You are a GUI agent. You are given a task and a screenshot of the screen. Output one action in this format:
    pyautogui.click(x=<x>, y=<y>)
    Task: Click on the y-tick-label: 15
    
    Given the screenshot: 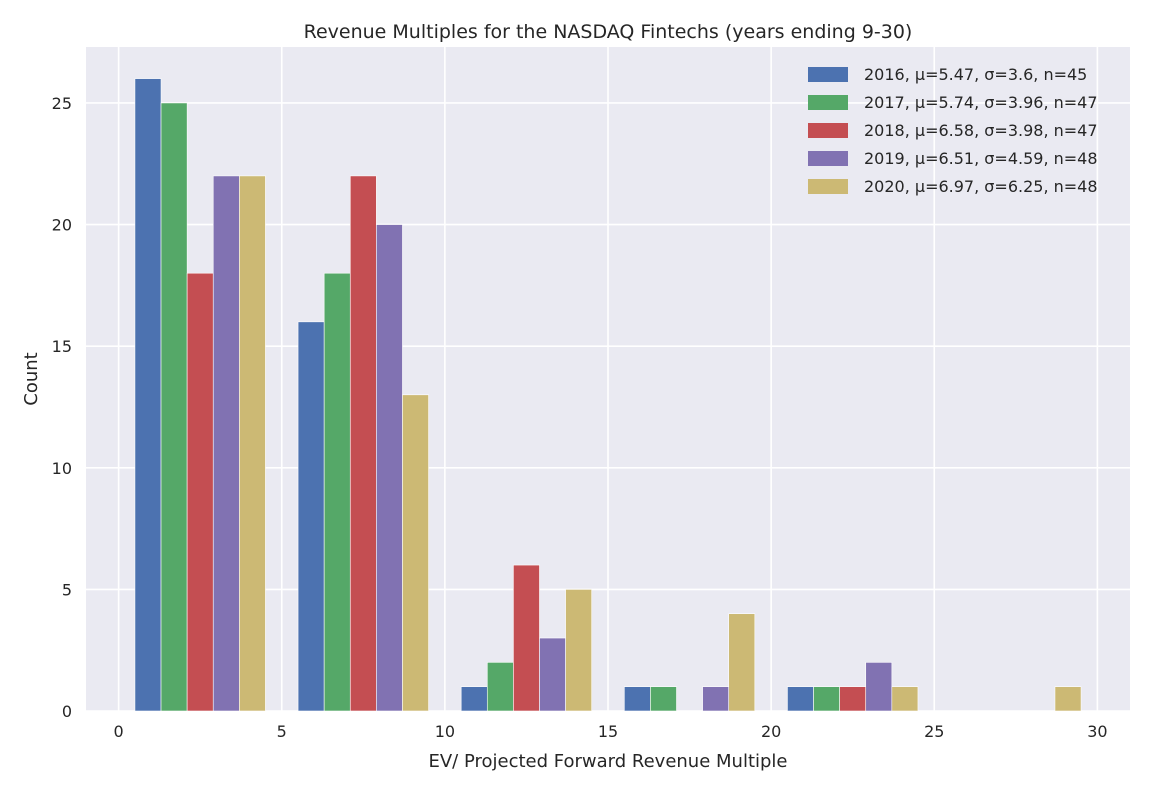 What is the action you would take?
    pyautogui.click(x=62, y=346)
    